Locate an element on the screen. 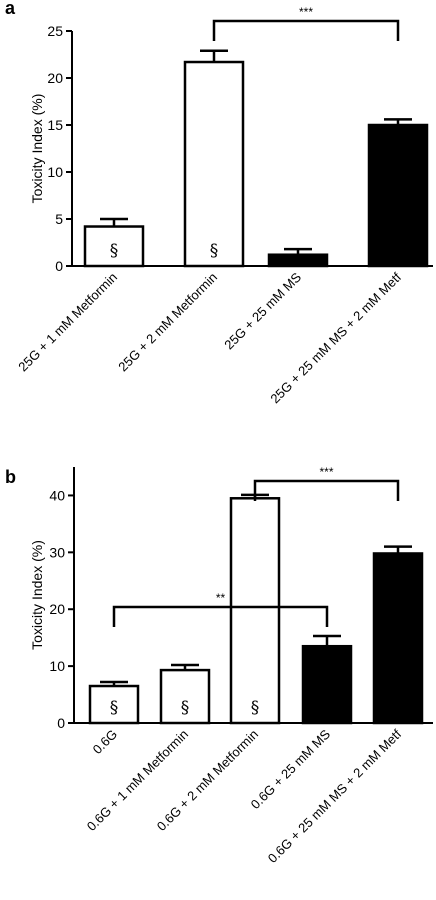 This screenshot has height=900, width=436. y-tick-label: 40 is located at coordinates (57, 495).